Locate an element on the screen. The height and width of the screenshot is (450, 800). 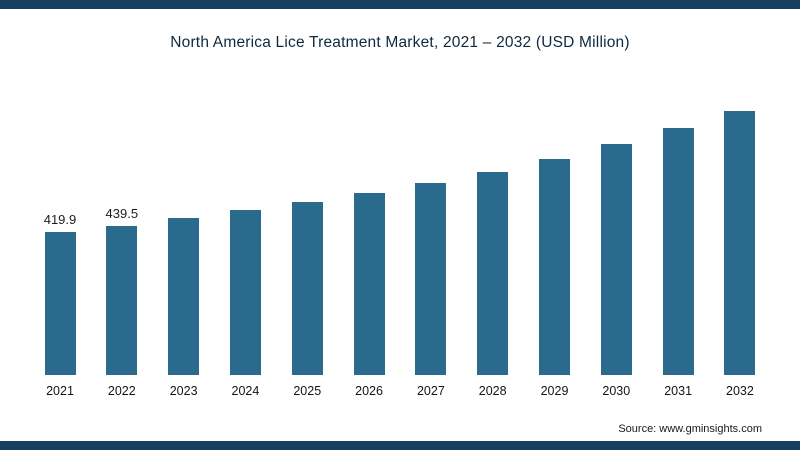
bar-group: 439.5 2022 is located at coordinates (122, 302).